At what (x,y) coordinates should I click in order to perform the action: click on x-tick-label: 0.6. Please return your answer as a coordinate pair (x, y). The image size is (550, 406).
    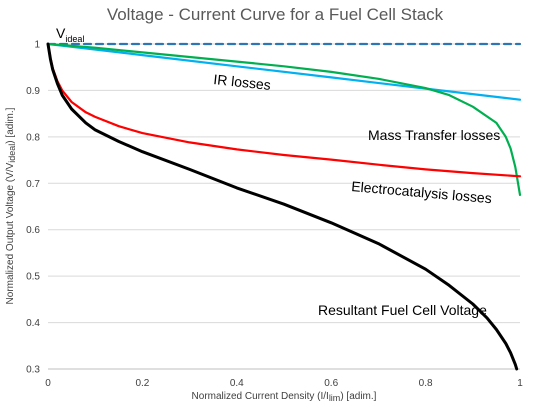
    Looking at the image, I should click on (331, 383).